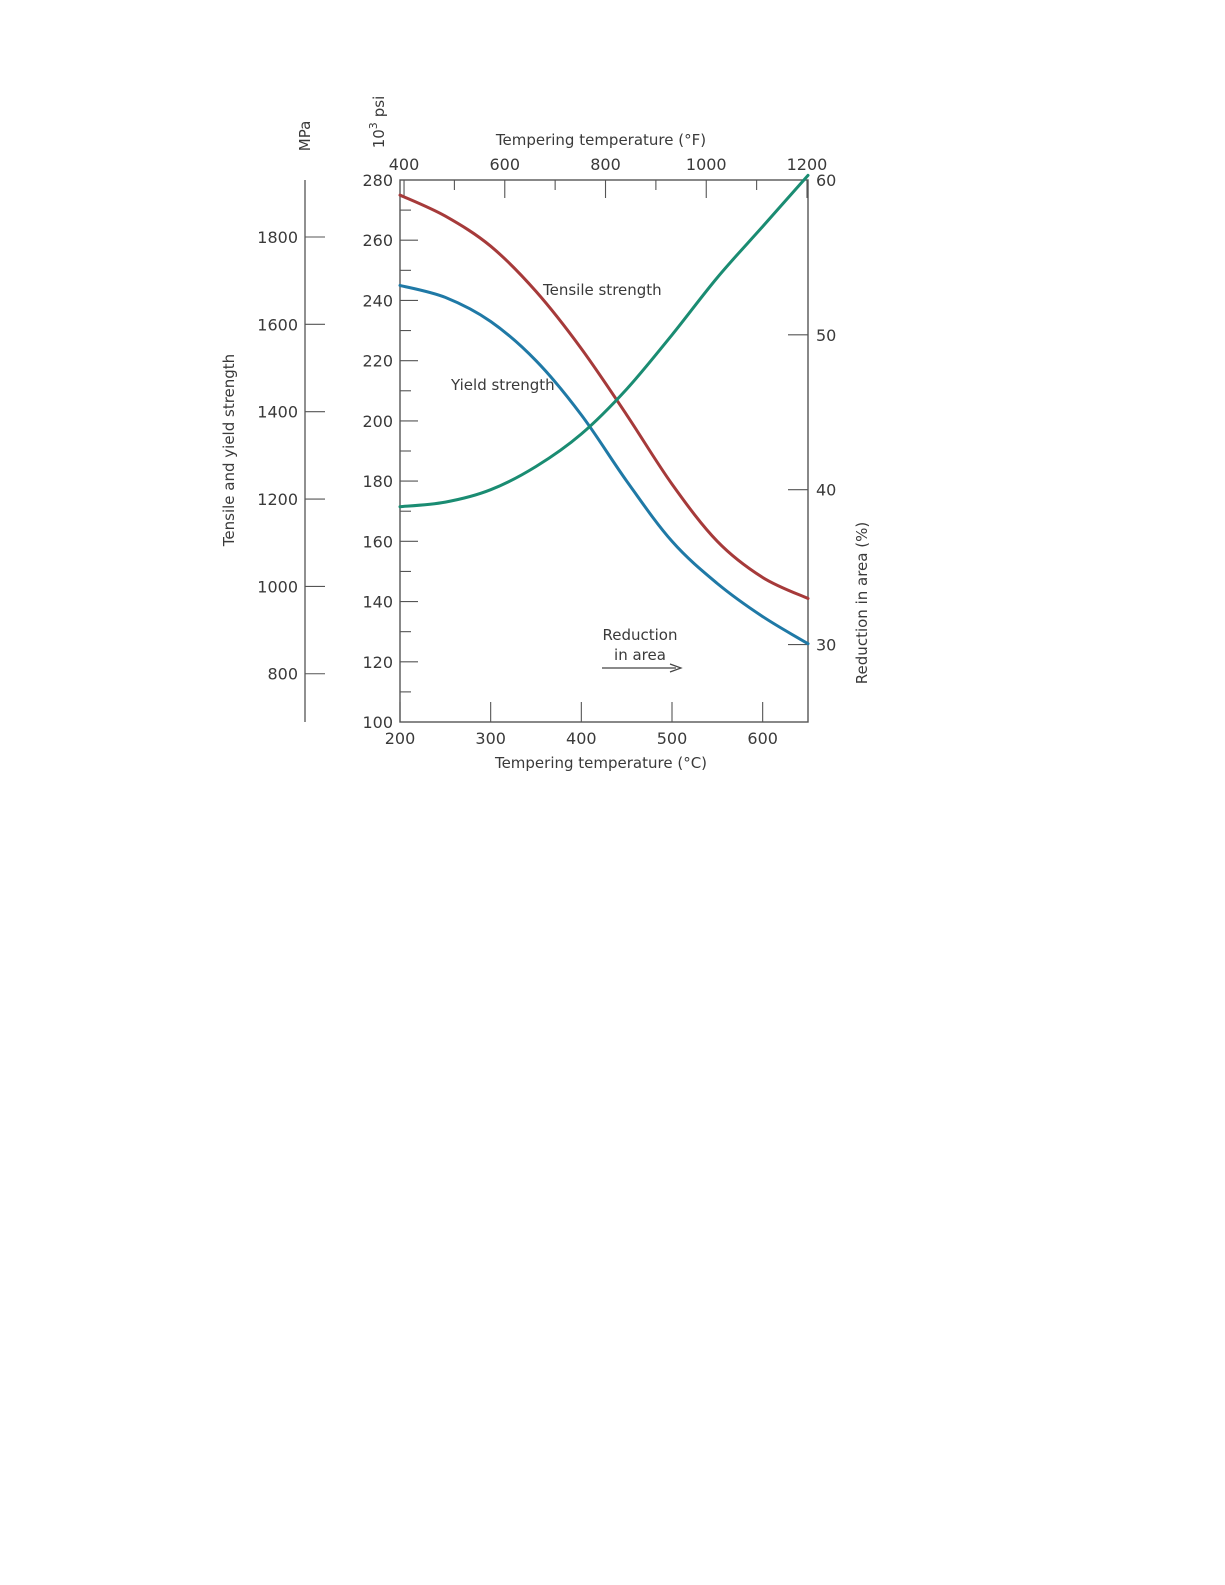 Image resolution: width=1225 pixels, height=1585 pixels. Describe the element at coordinates (377, 421) in the screenshot. I see `y-psi-tick-label: 200` at that location.